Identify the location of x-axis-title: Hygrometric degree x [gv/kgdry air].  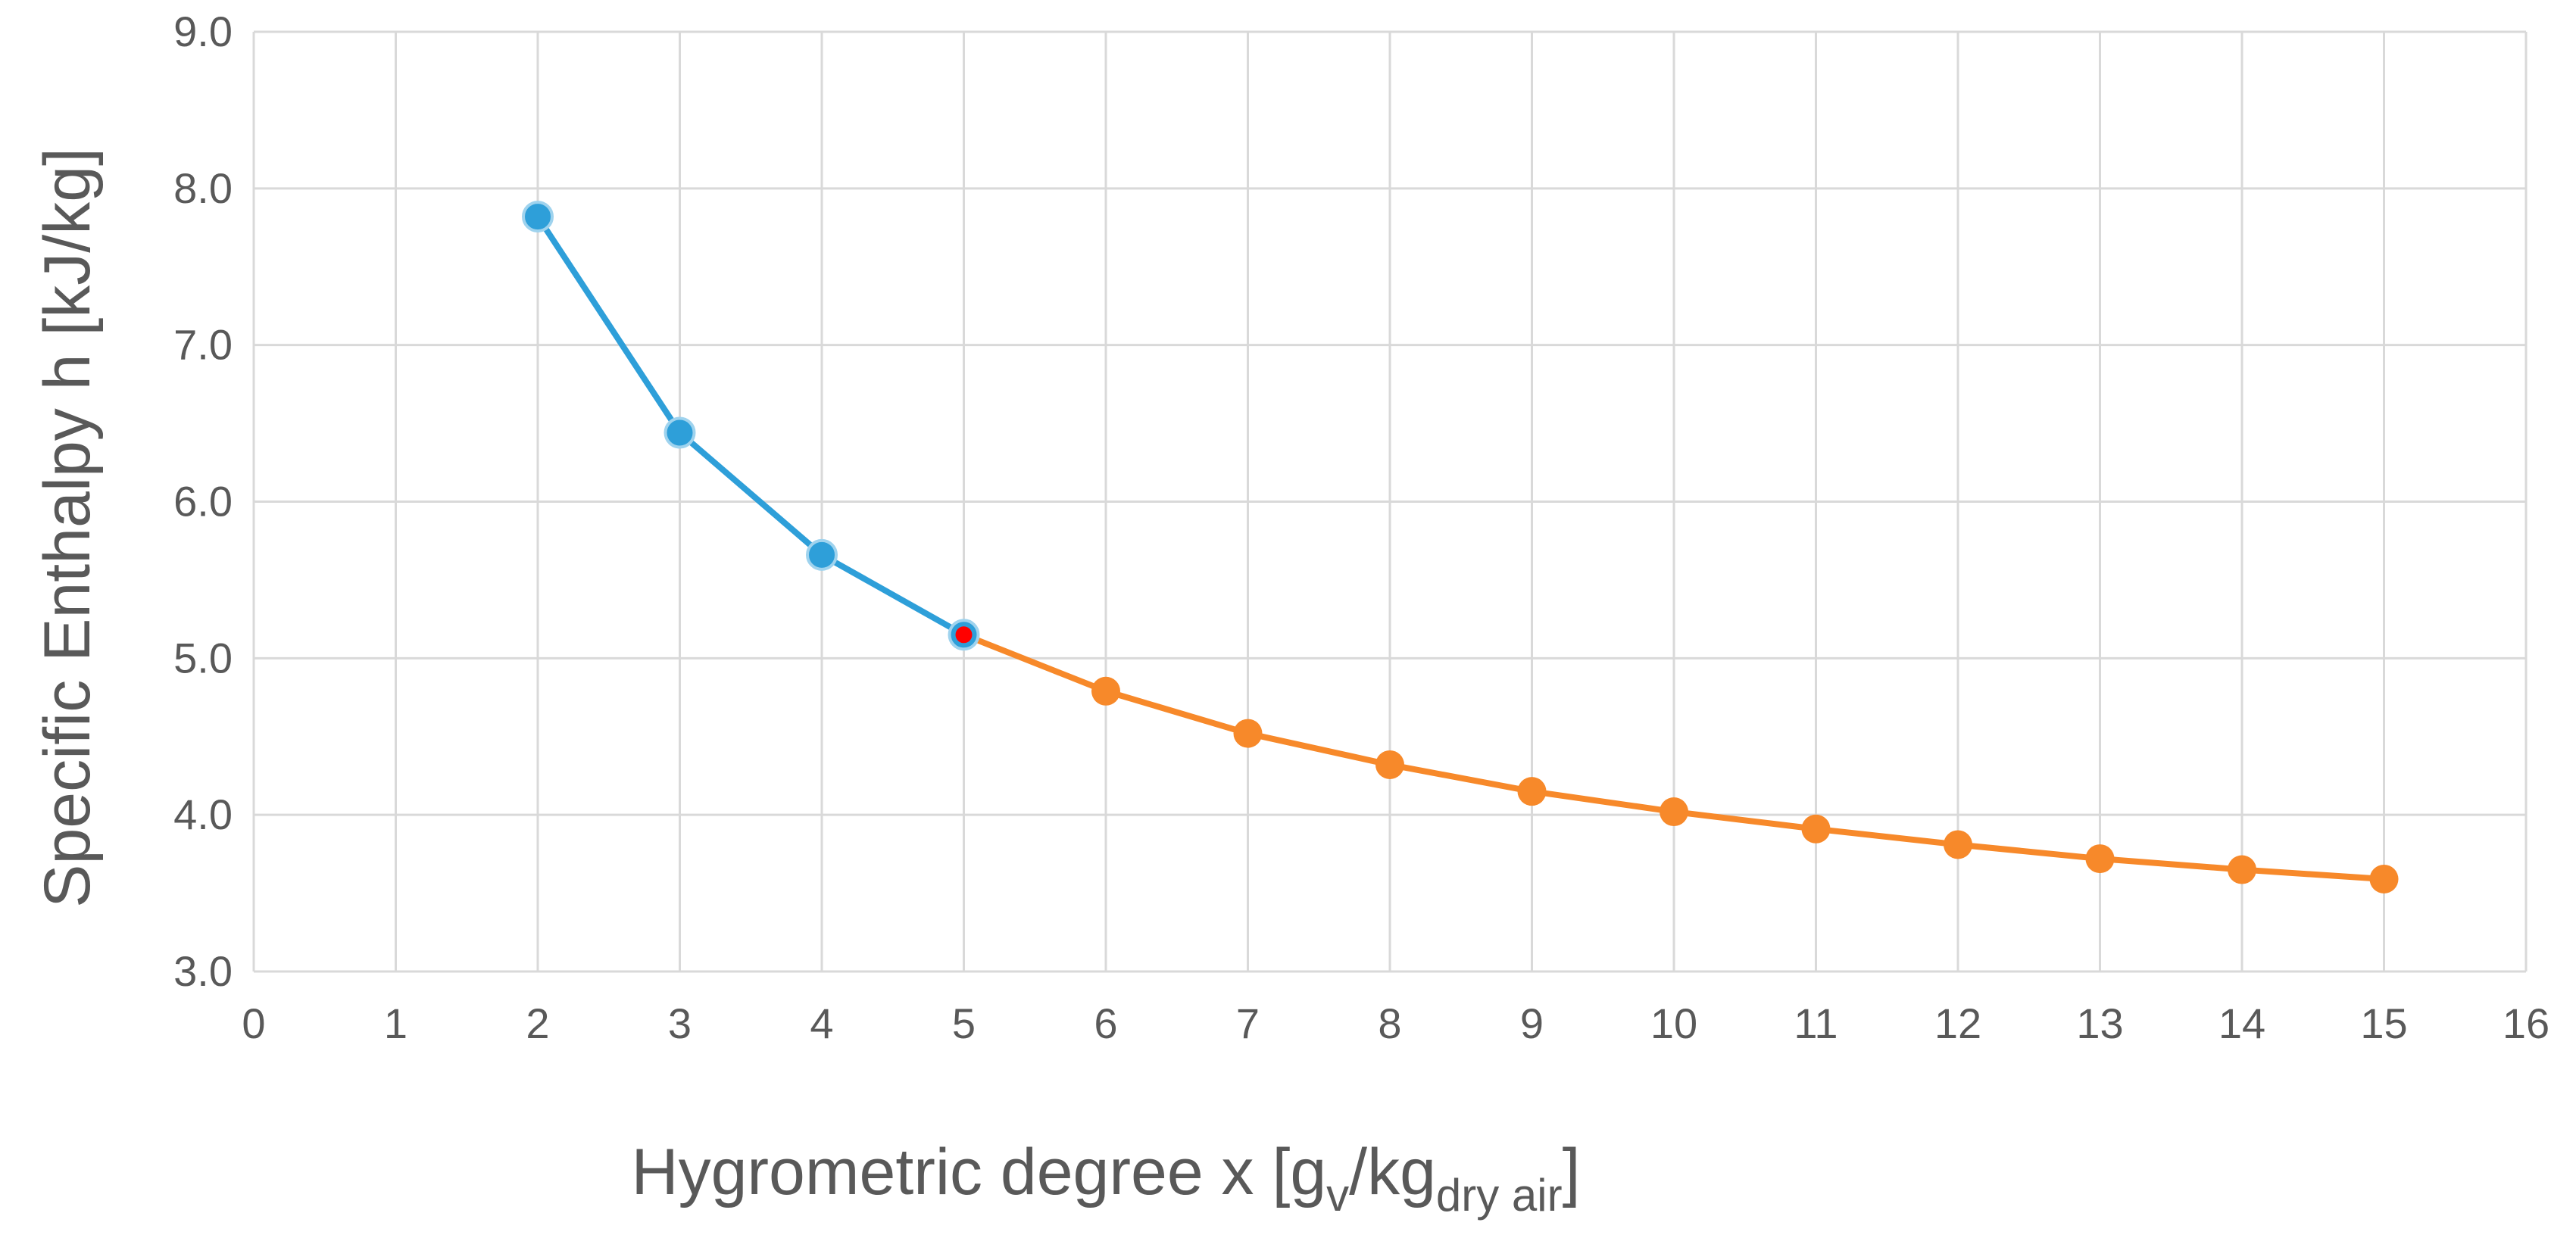
(1106, 1178).